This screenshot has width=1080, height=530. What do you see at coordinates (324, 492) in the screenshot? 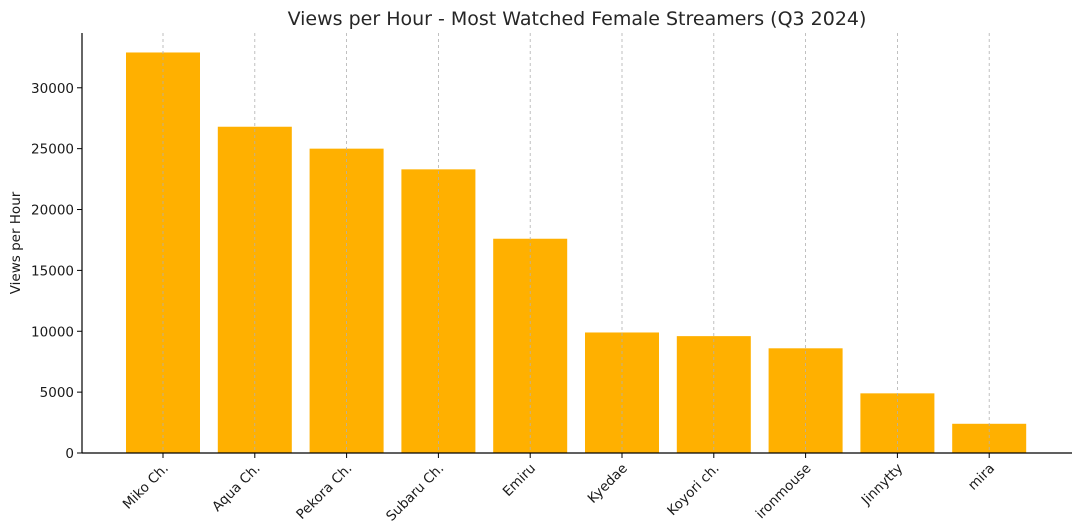
I see `x-tick-label: Pekora Ch.` at bounding box center [324, 492].